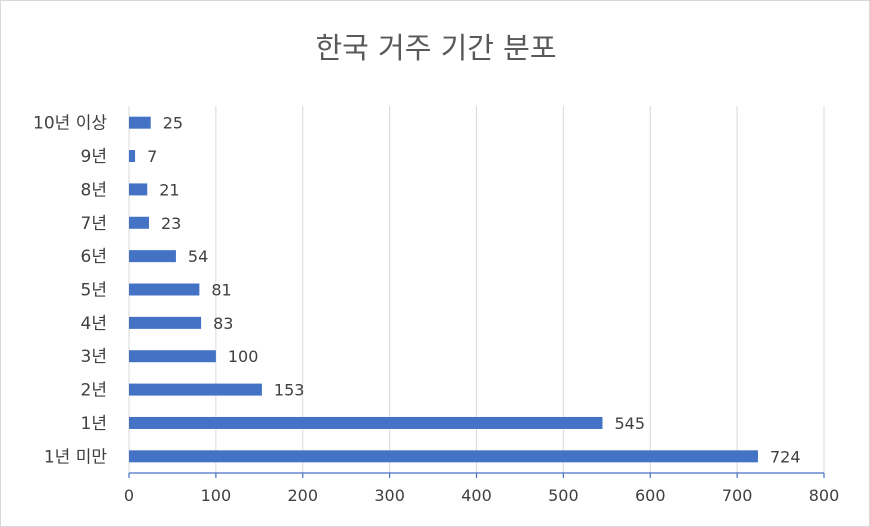 This screenshot has height=527, width=870. Describe the element at coordinates (94, 357) in the screenshot. I see `y-tick-label-3: 3년` at that location.